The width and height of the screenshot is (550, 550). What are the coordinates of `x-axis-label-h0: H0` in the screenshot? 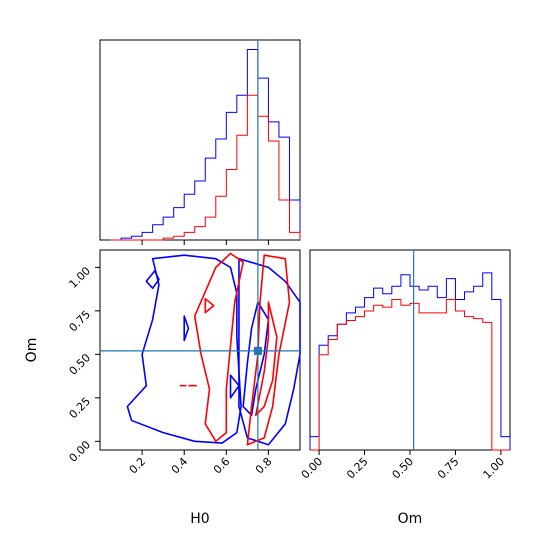 It's located at (199, 519).